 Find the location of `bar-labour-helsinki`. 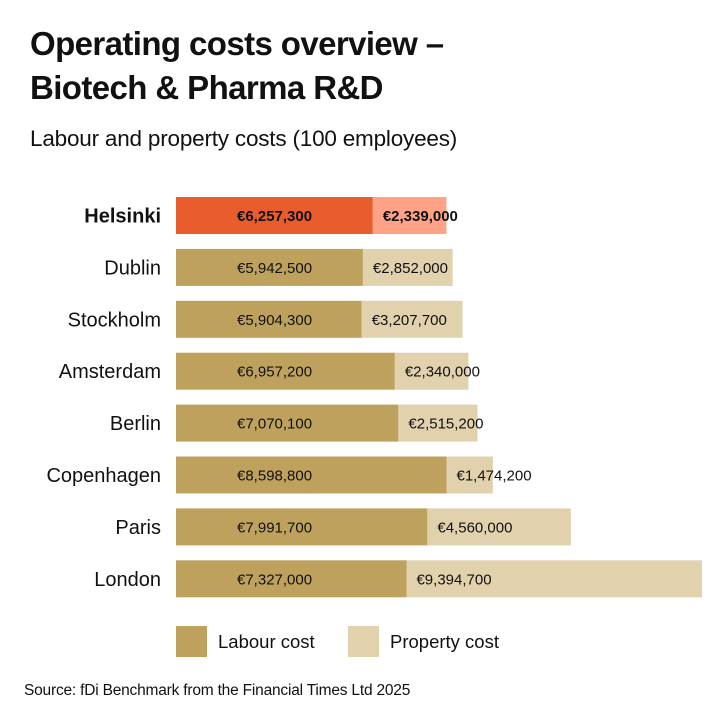

bar-labour-helsinki is located at coordinates (274, 215).